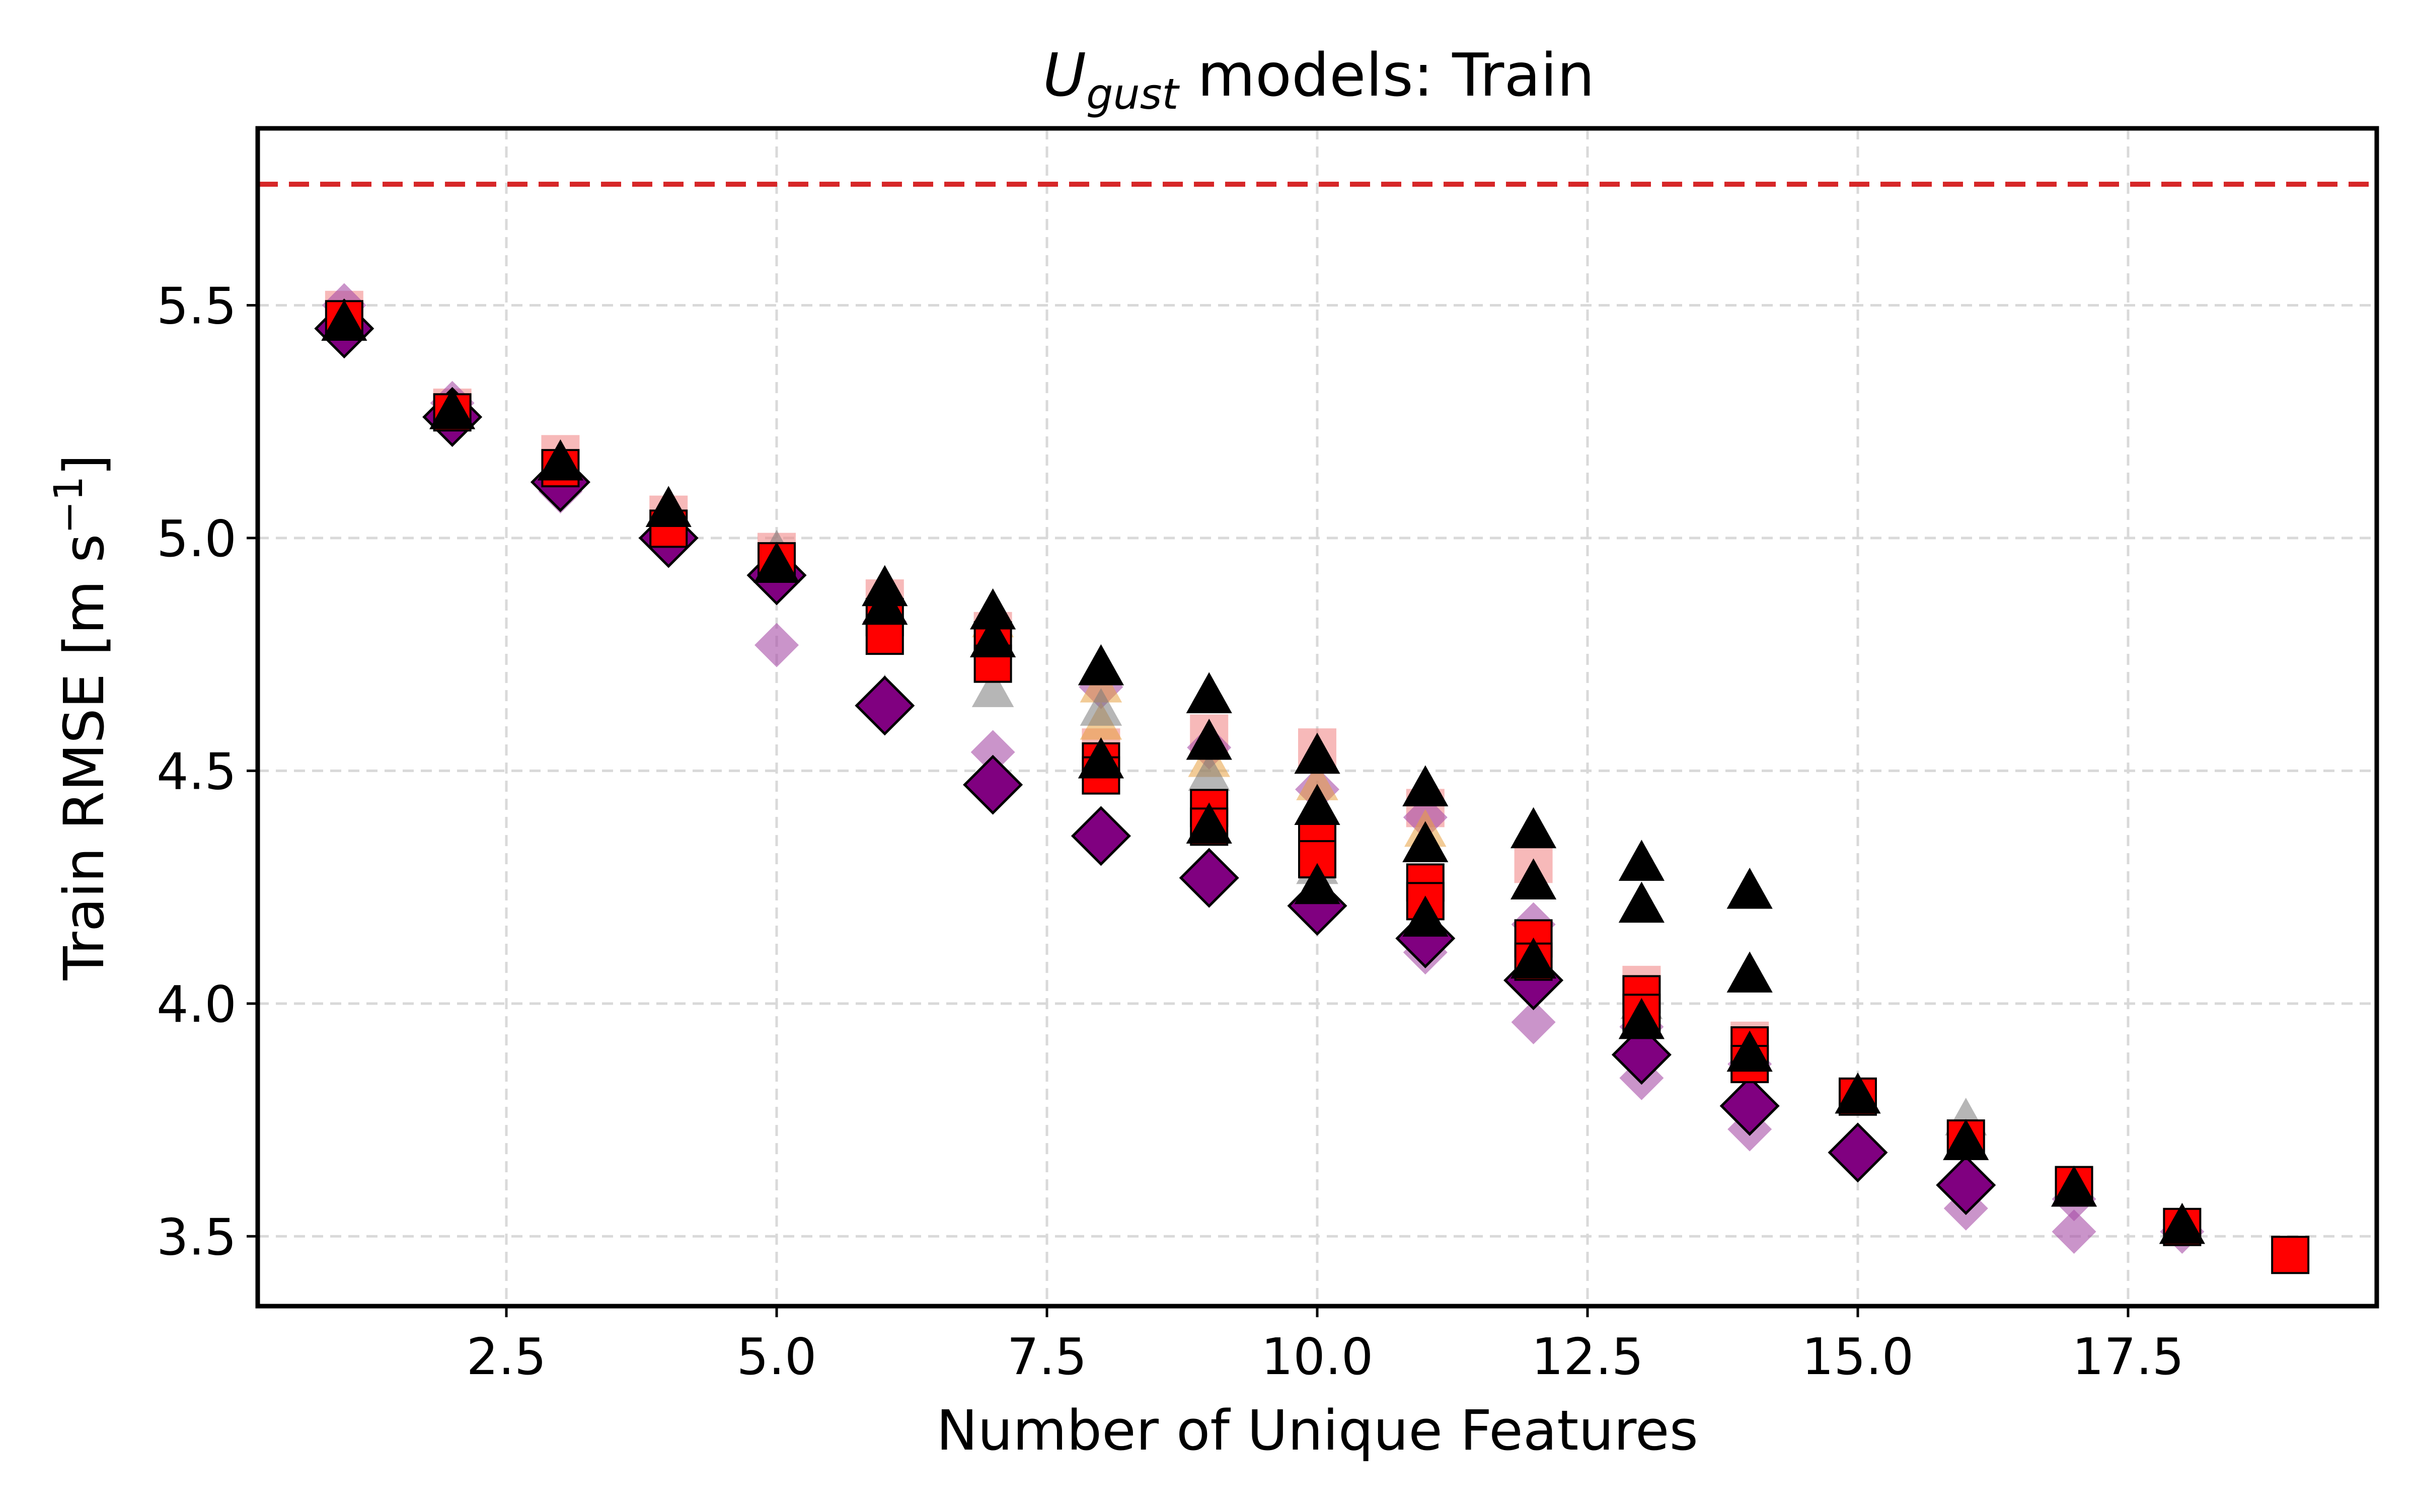 This screenshot has height=1512, width=2416. What do you see at coordinates (1317, 1430) in the screenshot?
I see `x-axis-label: Number of Unique Features` at bounding box center [1317, 1430].